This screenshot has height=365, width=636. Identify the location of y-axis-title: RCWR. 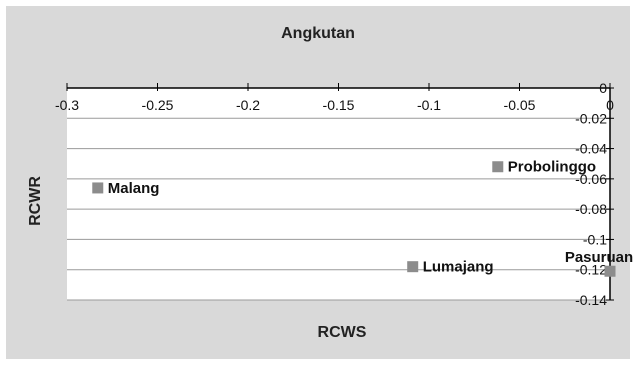
(35, 201).